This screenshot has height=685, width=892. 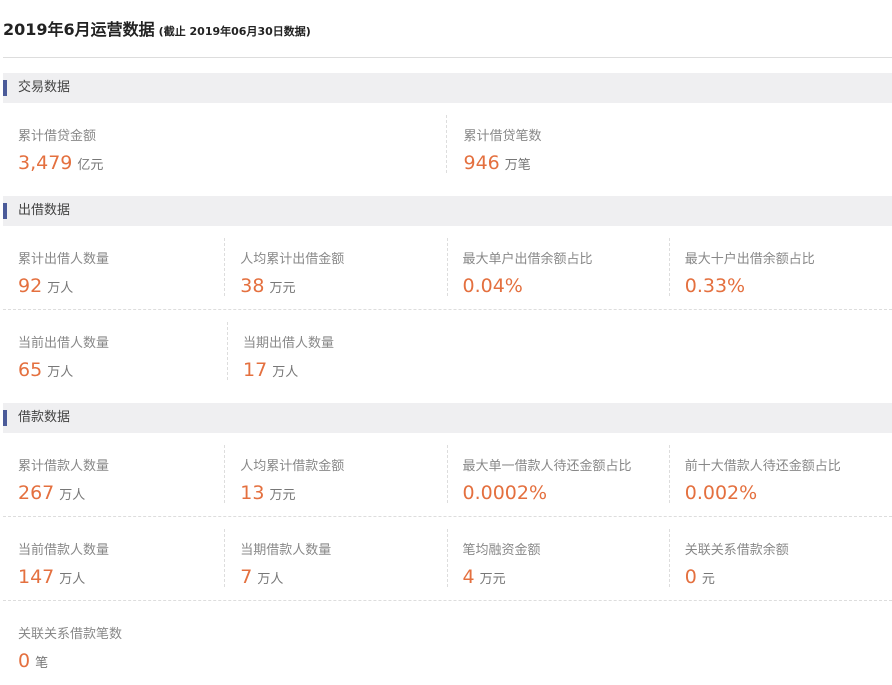 I want to click on stat-label: 前十大借款人待还金额占比, so click(x=762, y=466).